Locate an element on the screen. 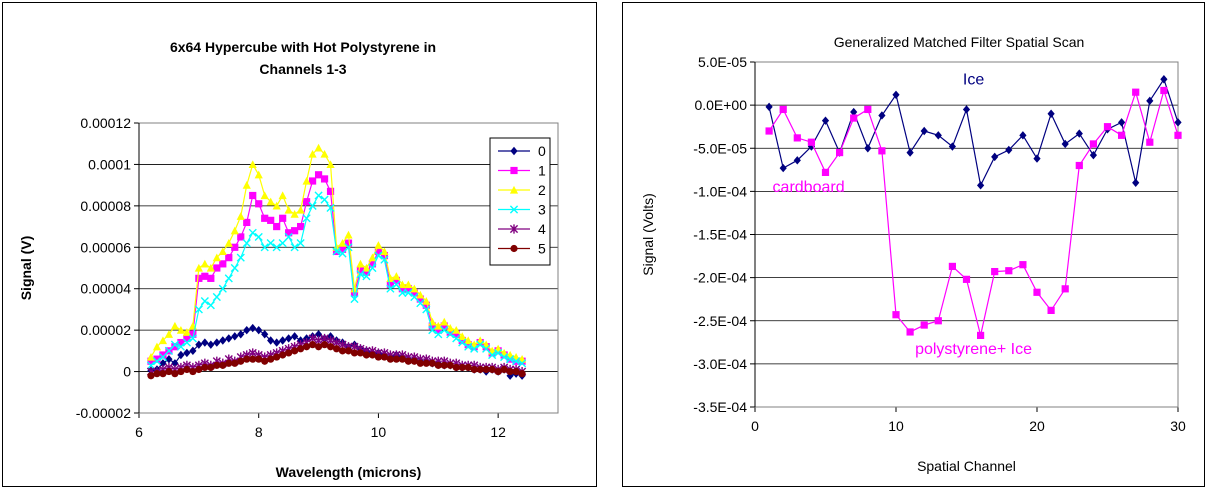  x-tick-label: 10 is located at coordinates (896, 426).